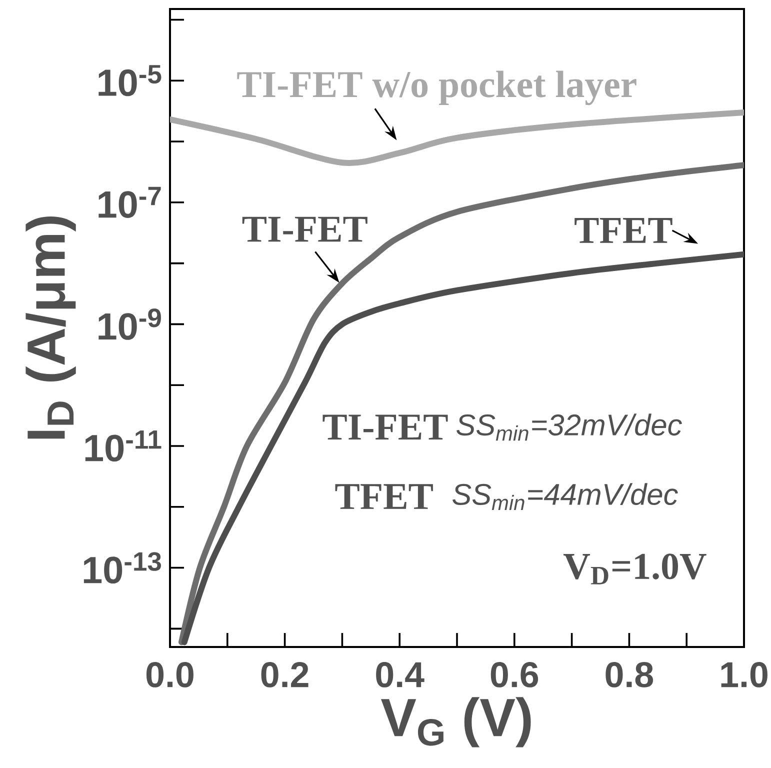 This screenshot has width=771, height=768. Describe the element at coordinates (129, 324) in the screenshot. I see `y-tick-label: 10$^{-9}$` at that location.